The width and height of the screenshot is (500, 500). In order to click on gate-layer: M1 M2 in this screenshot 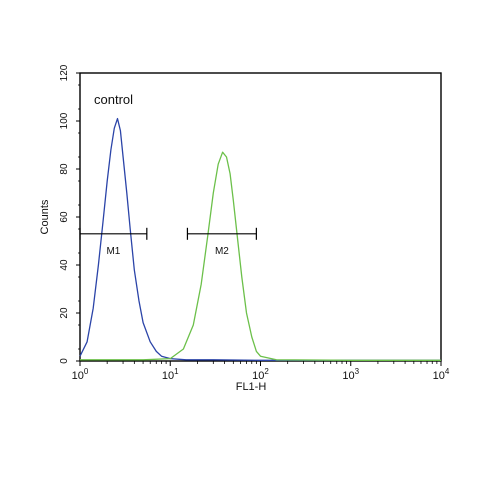, I will do `click(168, 242)`.